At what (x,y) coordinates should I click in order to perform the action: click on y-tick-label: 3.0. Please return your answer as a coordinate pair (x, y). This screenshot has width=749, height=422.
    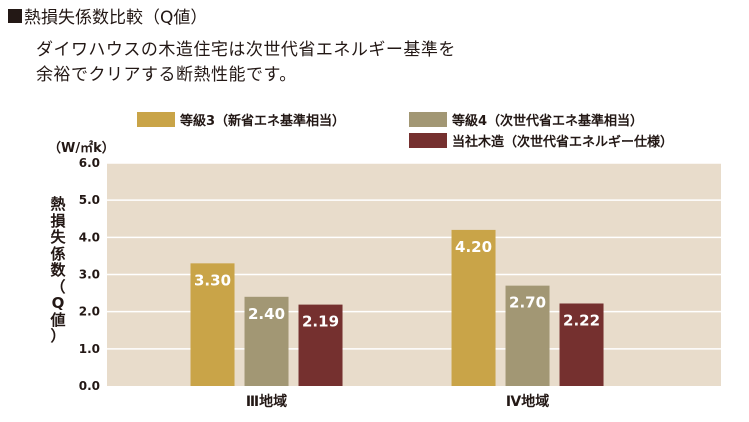
    Looking at the image, I should click on (89, 275).